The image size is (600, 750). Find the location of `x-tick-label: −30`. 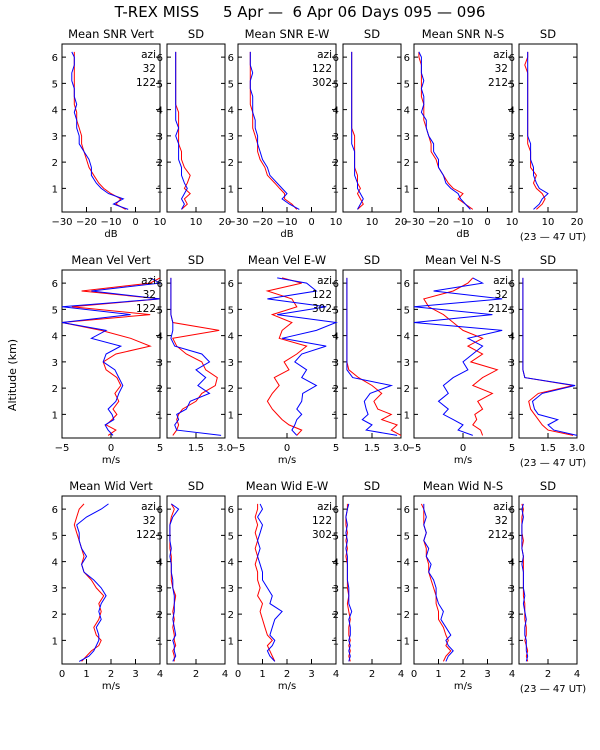

x-tick-label: −30 is located at coordinates (413, 222).